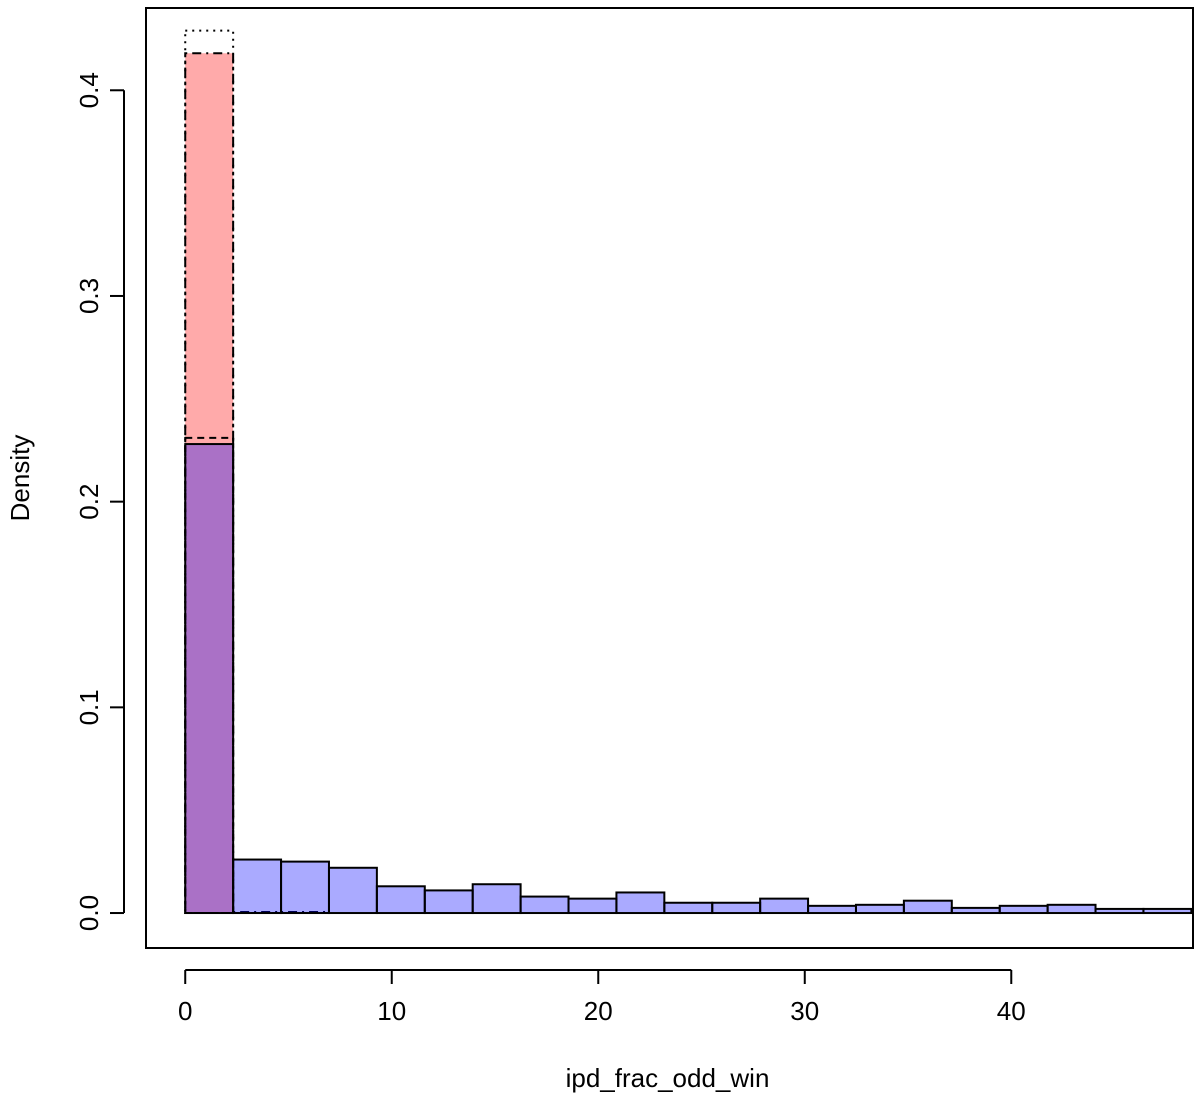 The image size is (1200, 1102). What do you see at coordinates (1011, 1011) in the screenshot?
I see `x-tick-label: 40` at bounding box center [1011, 1011].